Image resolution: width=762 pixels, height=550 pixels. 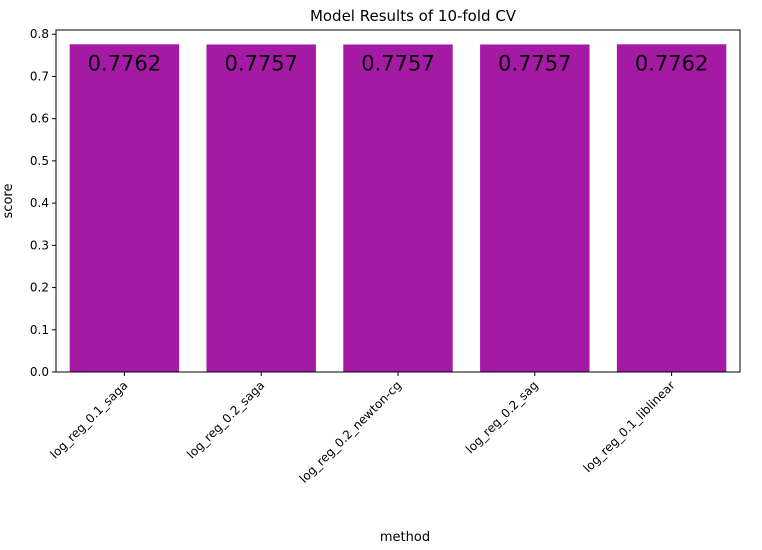 What do you see at coordinates (225, 419) in the screenshot?
I see `x-tick-label: log_reg_0.2_saga` at bounding box center [225, 419].